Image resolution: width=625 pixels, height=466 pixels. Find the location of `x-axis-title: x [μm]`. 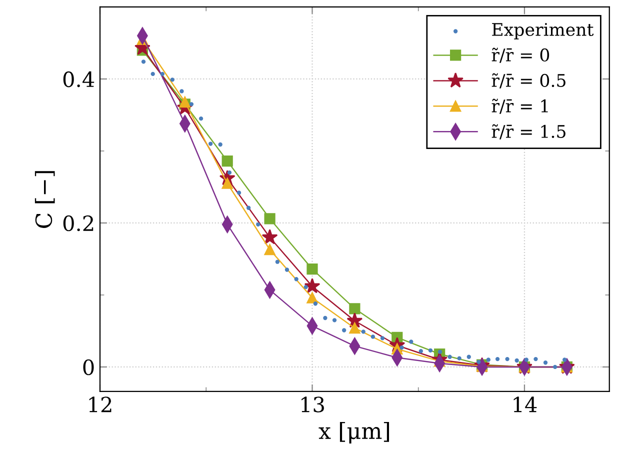

x-axis-title: x [μm] is located at coordinates (354, 433).